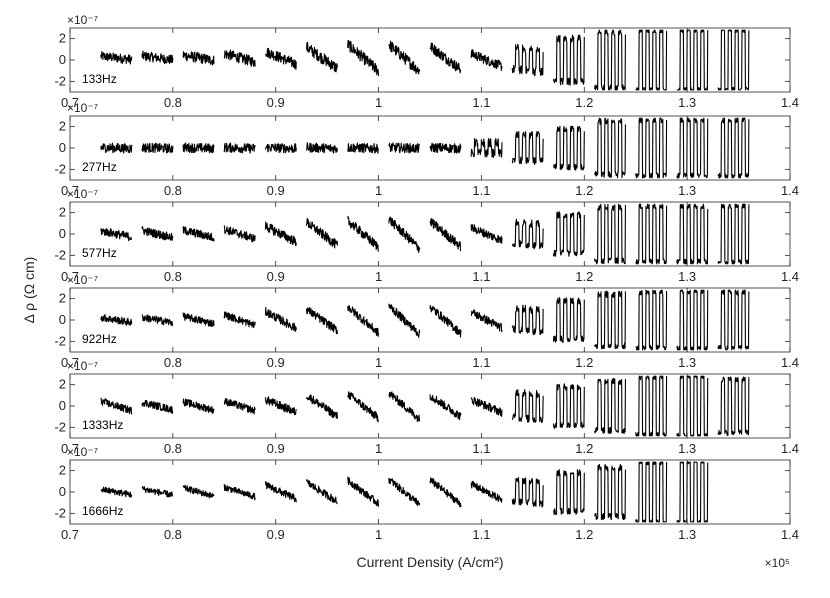 This screenshot has width=830, height=598. I want to click on x-axis-label: Current Density (A/cm²), so click(429, 562).